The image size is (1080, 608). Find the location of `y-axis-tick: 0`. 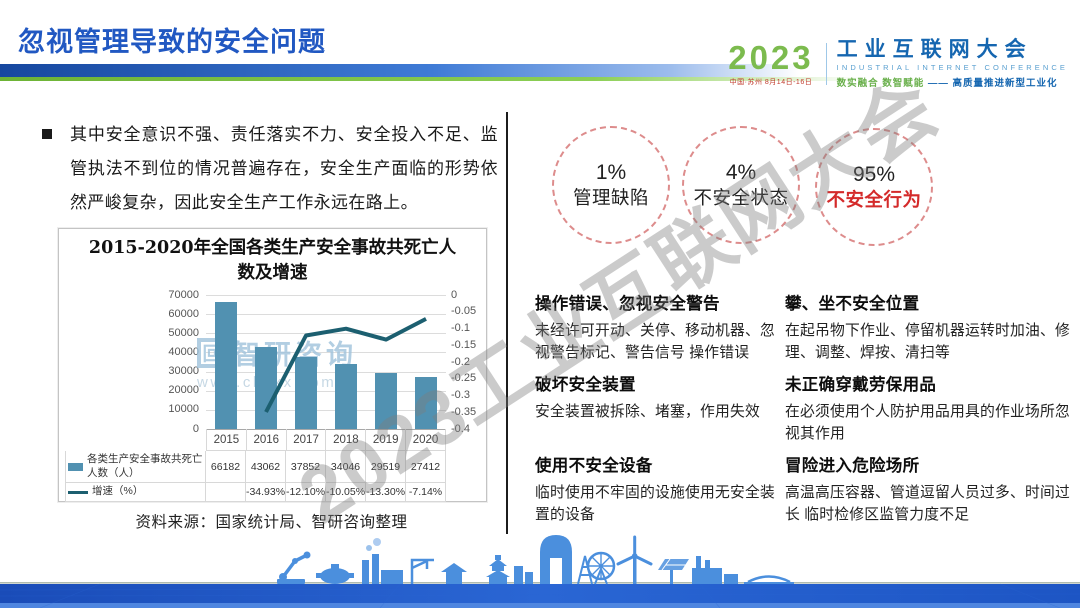

y-axis-tick: 0 is located at coordinates (195, 428).